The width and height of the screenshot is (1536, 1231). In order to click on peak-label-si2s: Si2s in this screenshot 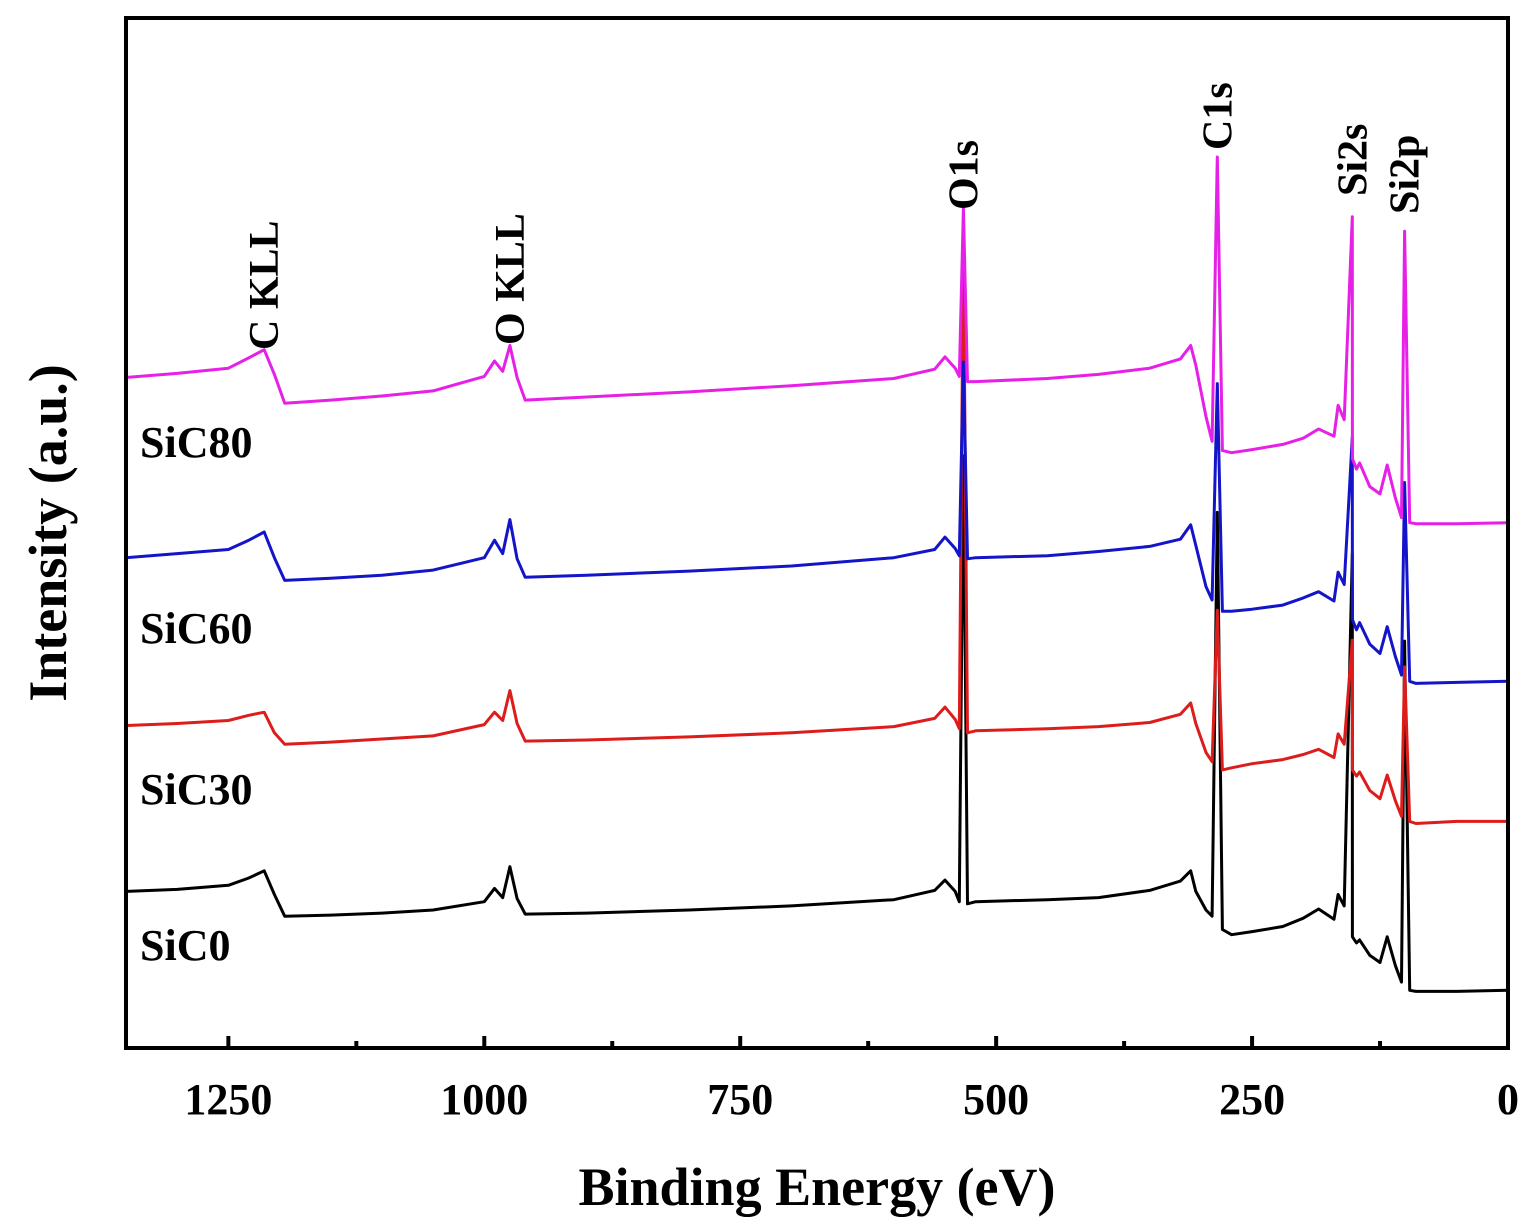, I will do `click(1353, 160)`.